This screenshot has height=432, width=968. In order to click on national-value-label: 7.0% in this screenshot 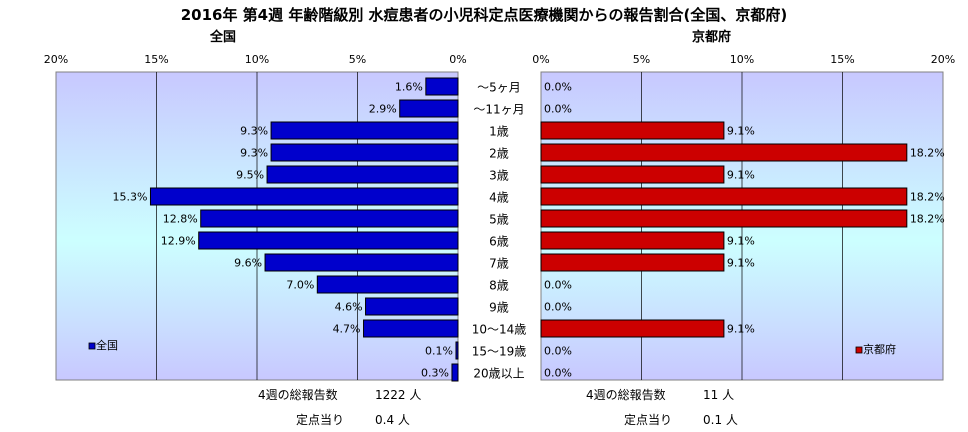, I will do `click(300, 285)`.